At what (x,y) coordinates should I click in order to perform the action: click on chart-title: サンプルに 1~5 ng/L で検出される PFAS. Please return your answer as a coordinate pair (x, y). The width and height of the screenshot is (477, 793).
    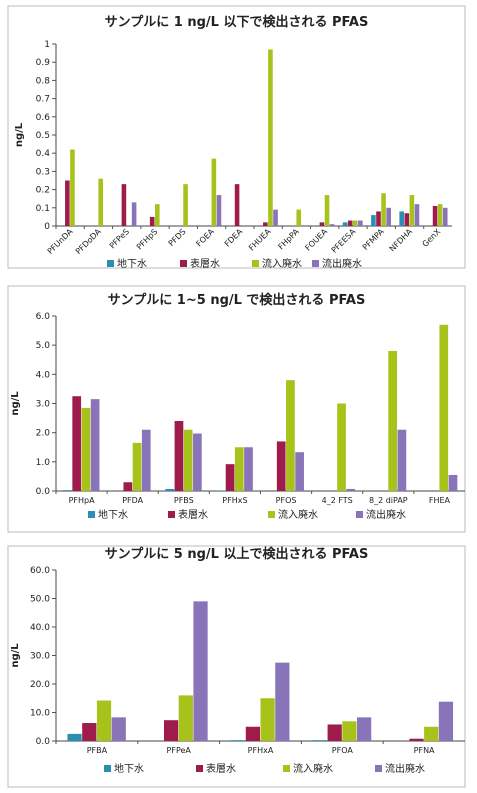
    Looking at the image, I should click on (237, 300).